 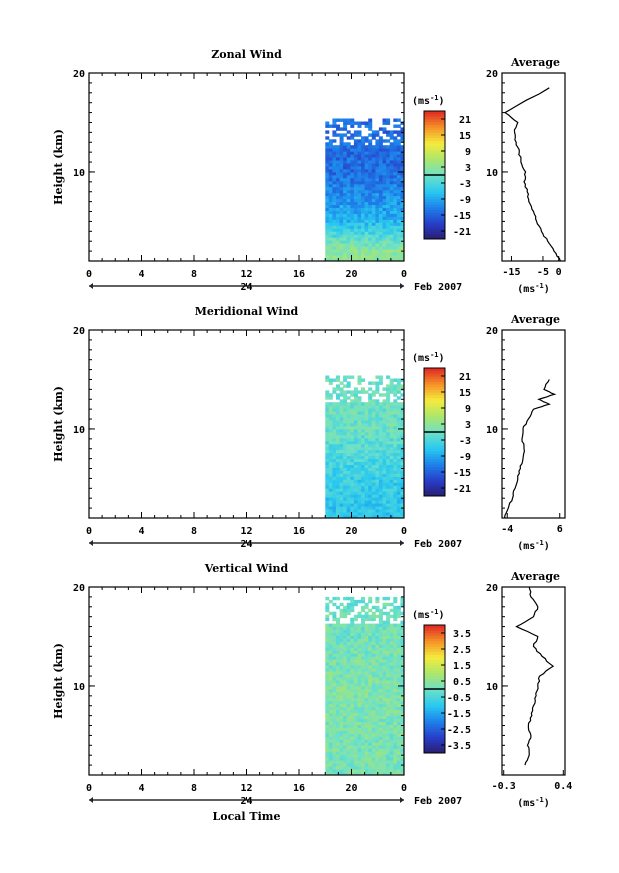 I want to click on x-tick-label: 8, so click(x=194, y=531).